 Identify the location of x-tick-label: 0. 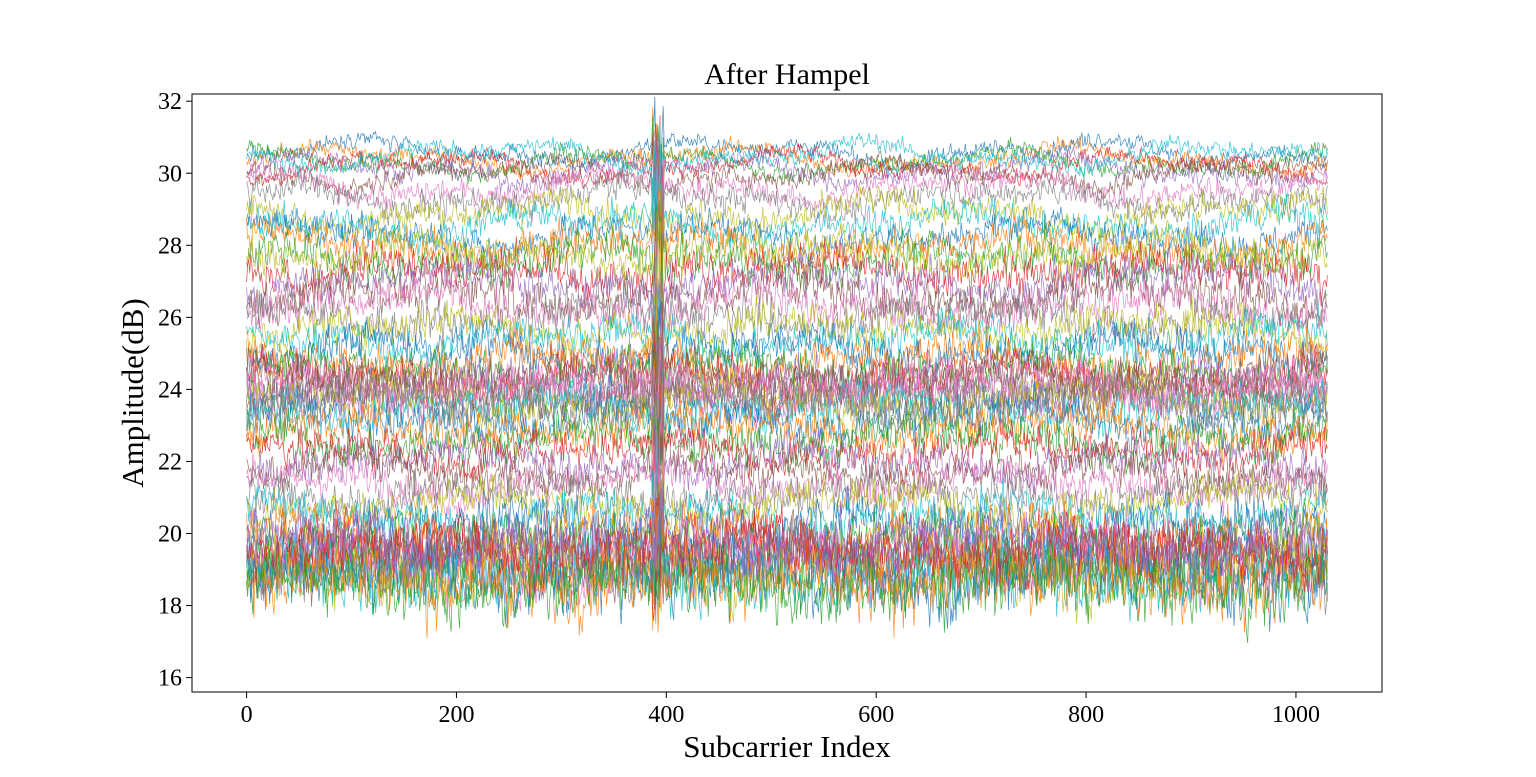
(247, 715).